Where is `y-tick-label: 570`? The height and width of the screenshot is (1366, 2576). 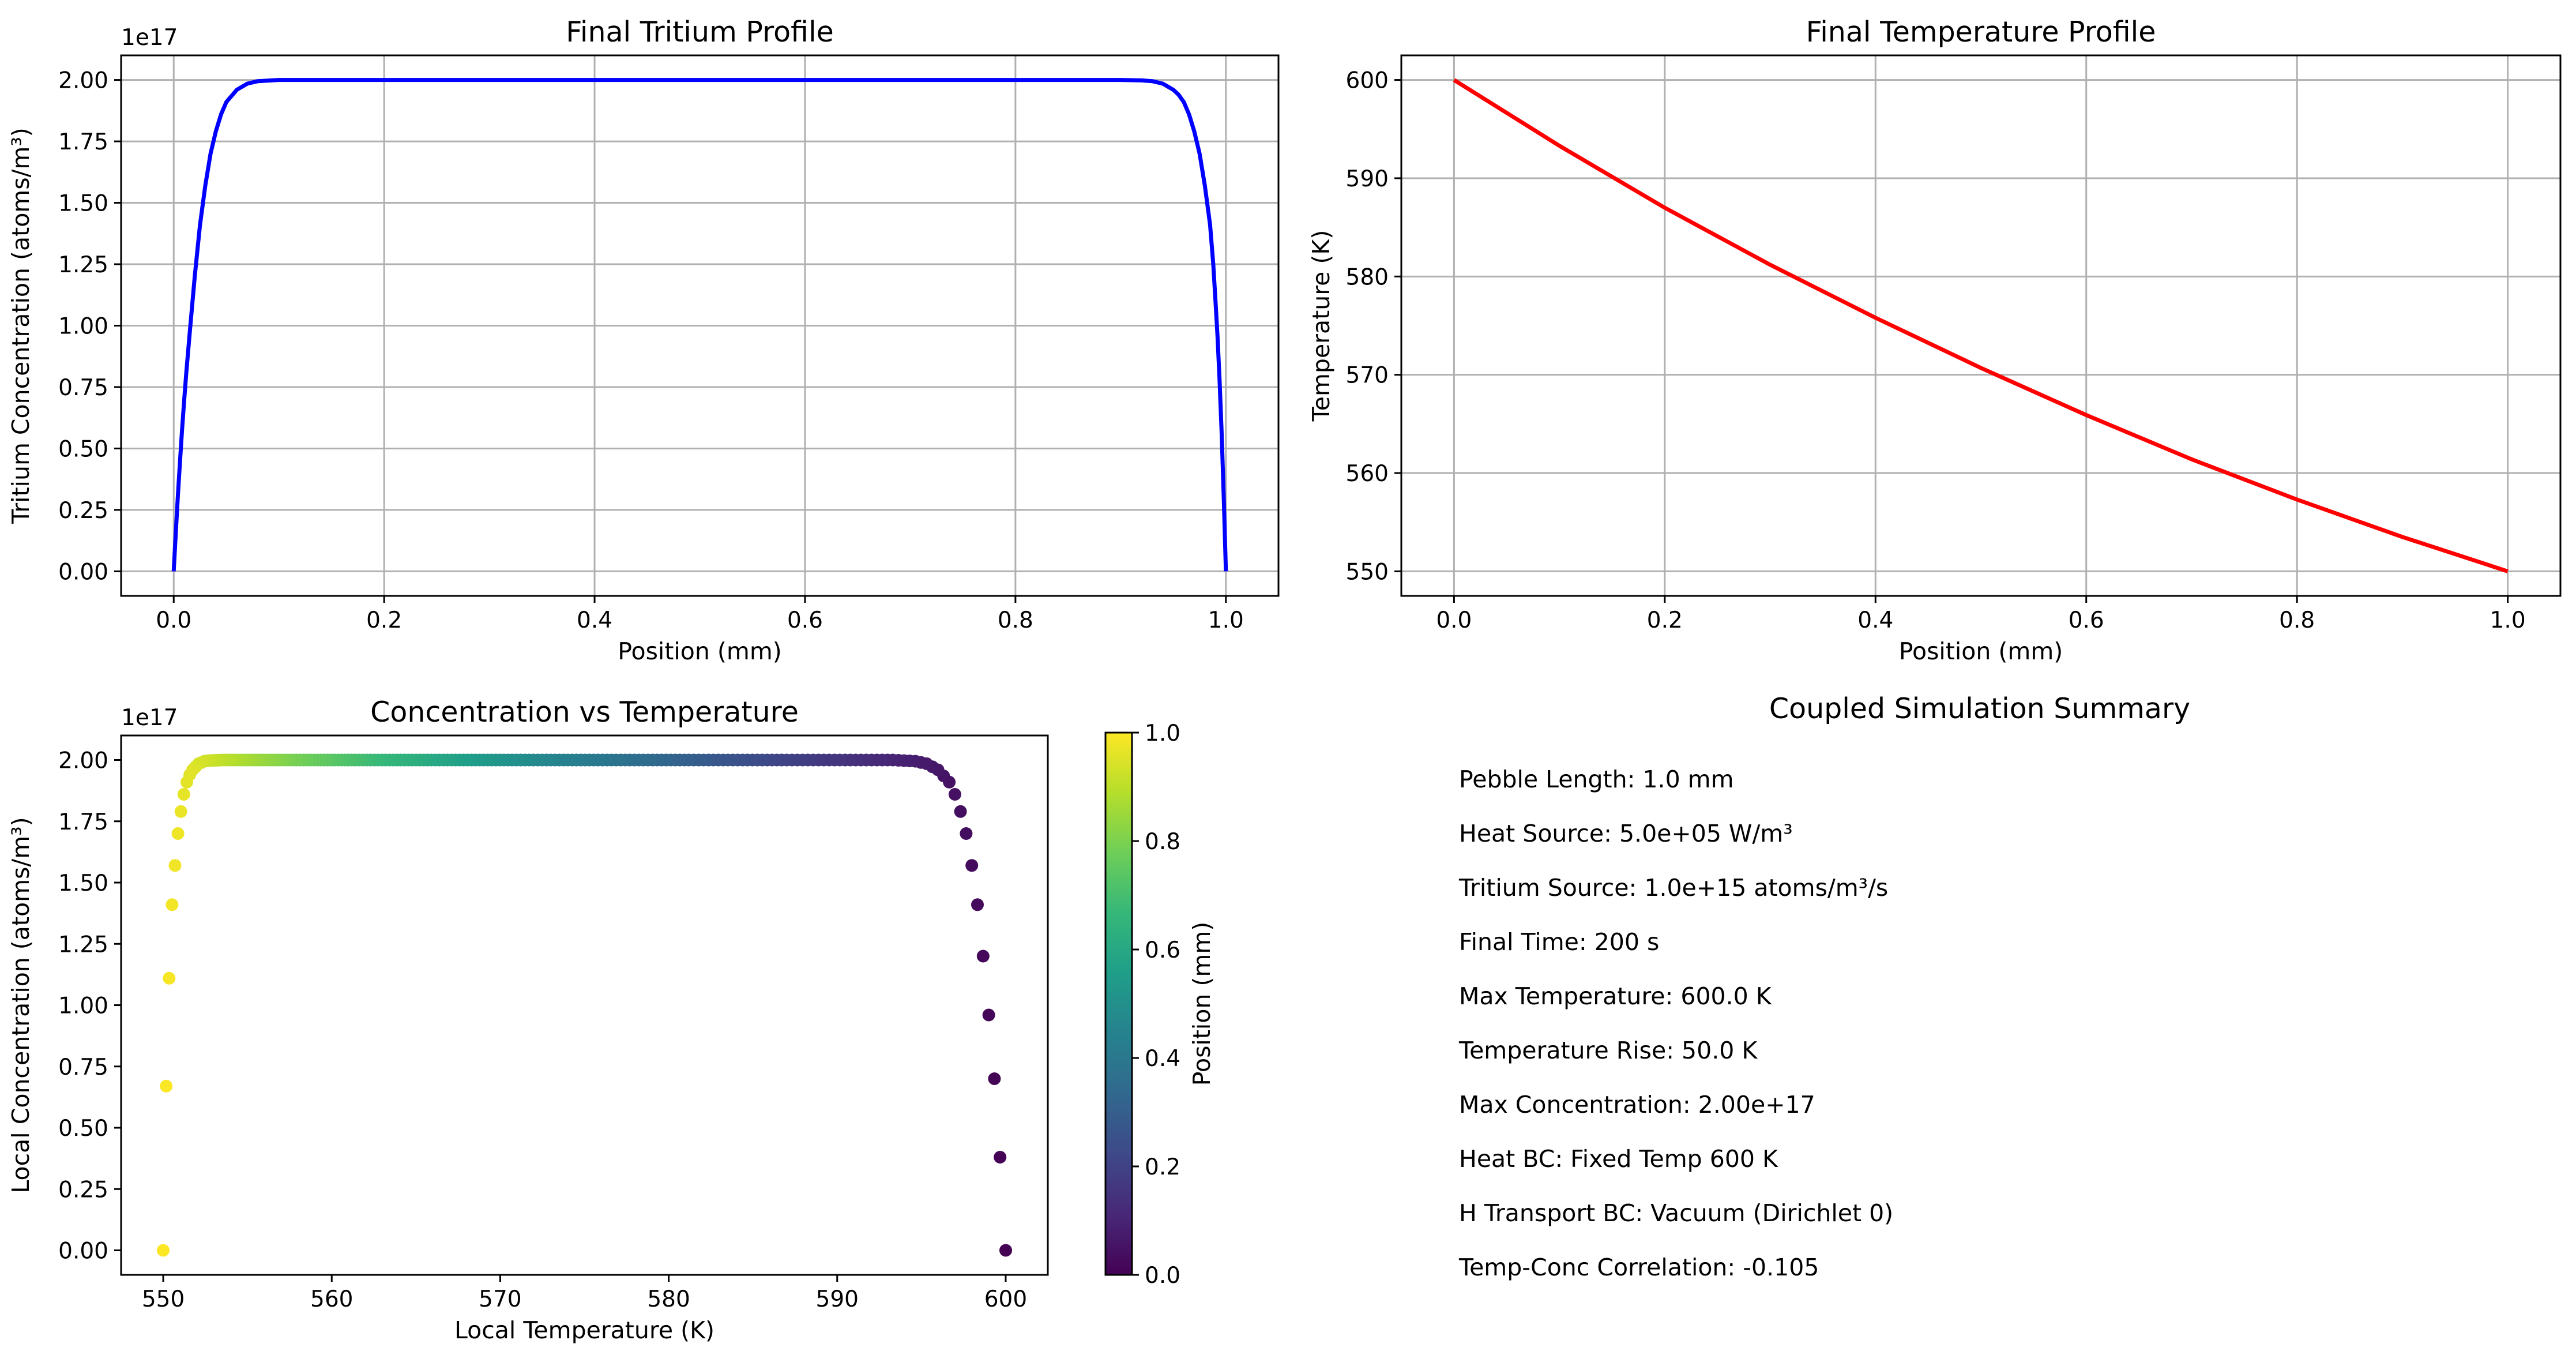
y-tick-label: 570 is located at coordinates (1367, 376).